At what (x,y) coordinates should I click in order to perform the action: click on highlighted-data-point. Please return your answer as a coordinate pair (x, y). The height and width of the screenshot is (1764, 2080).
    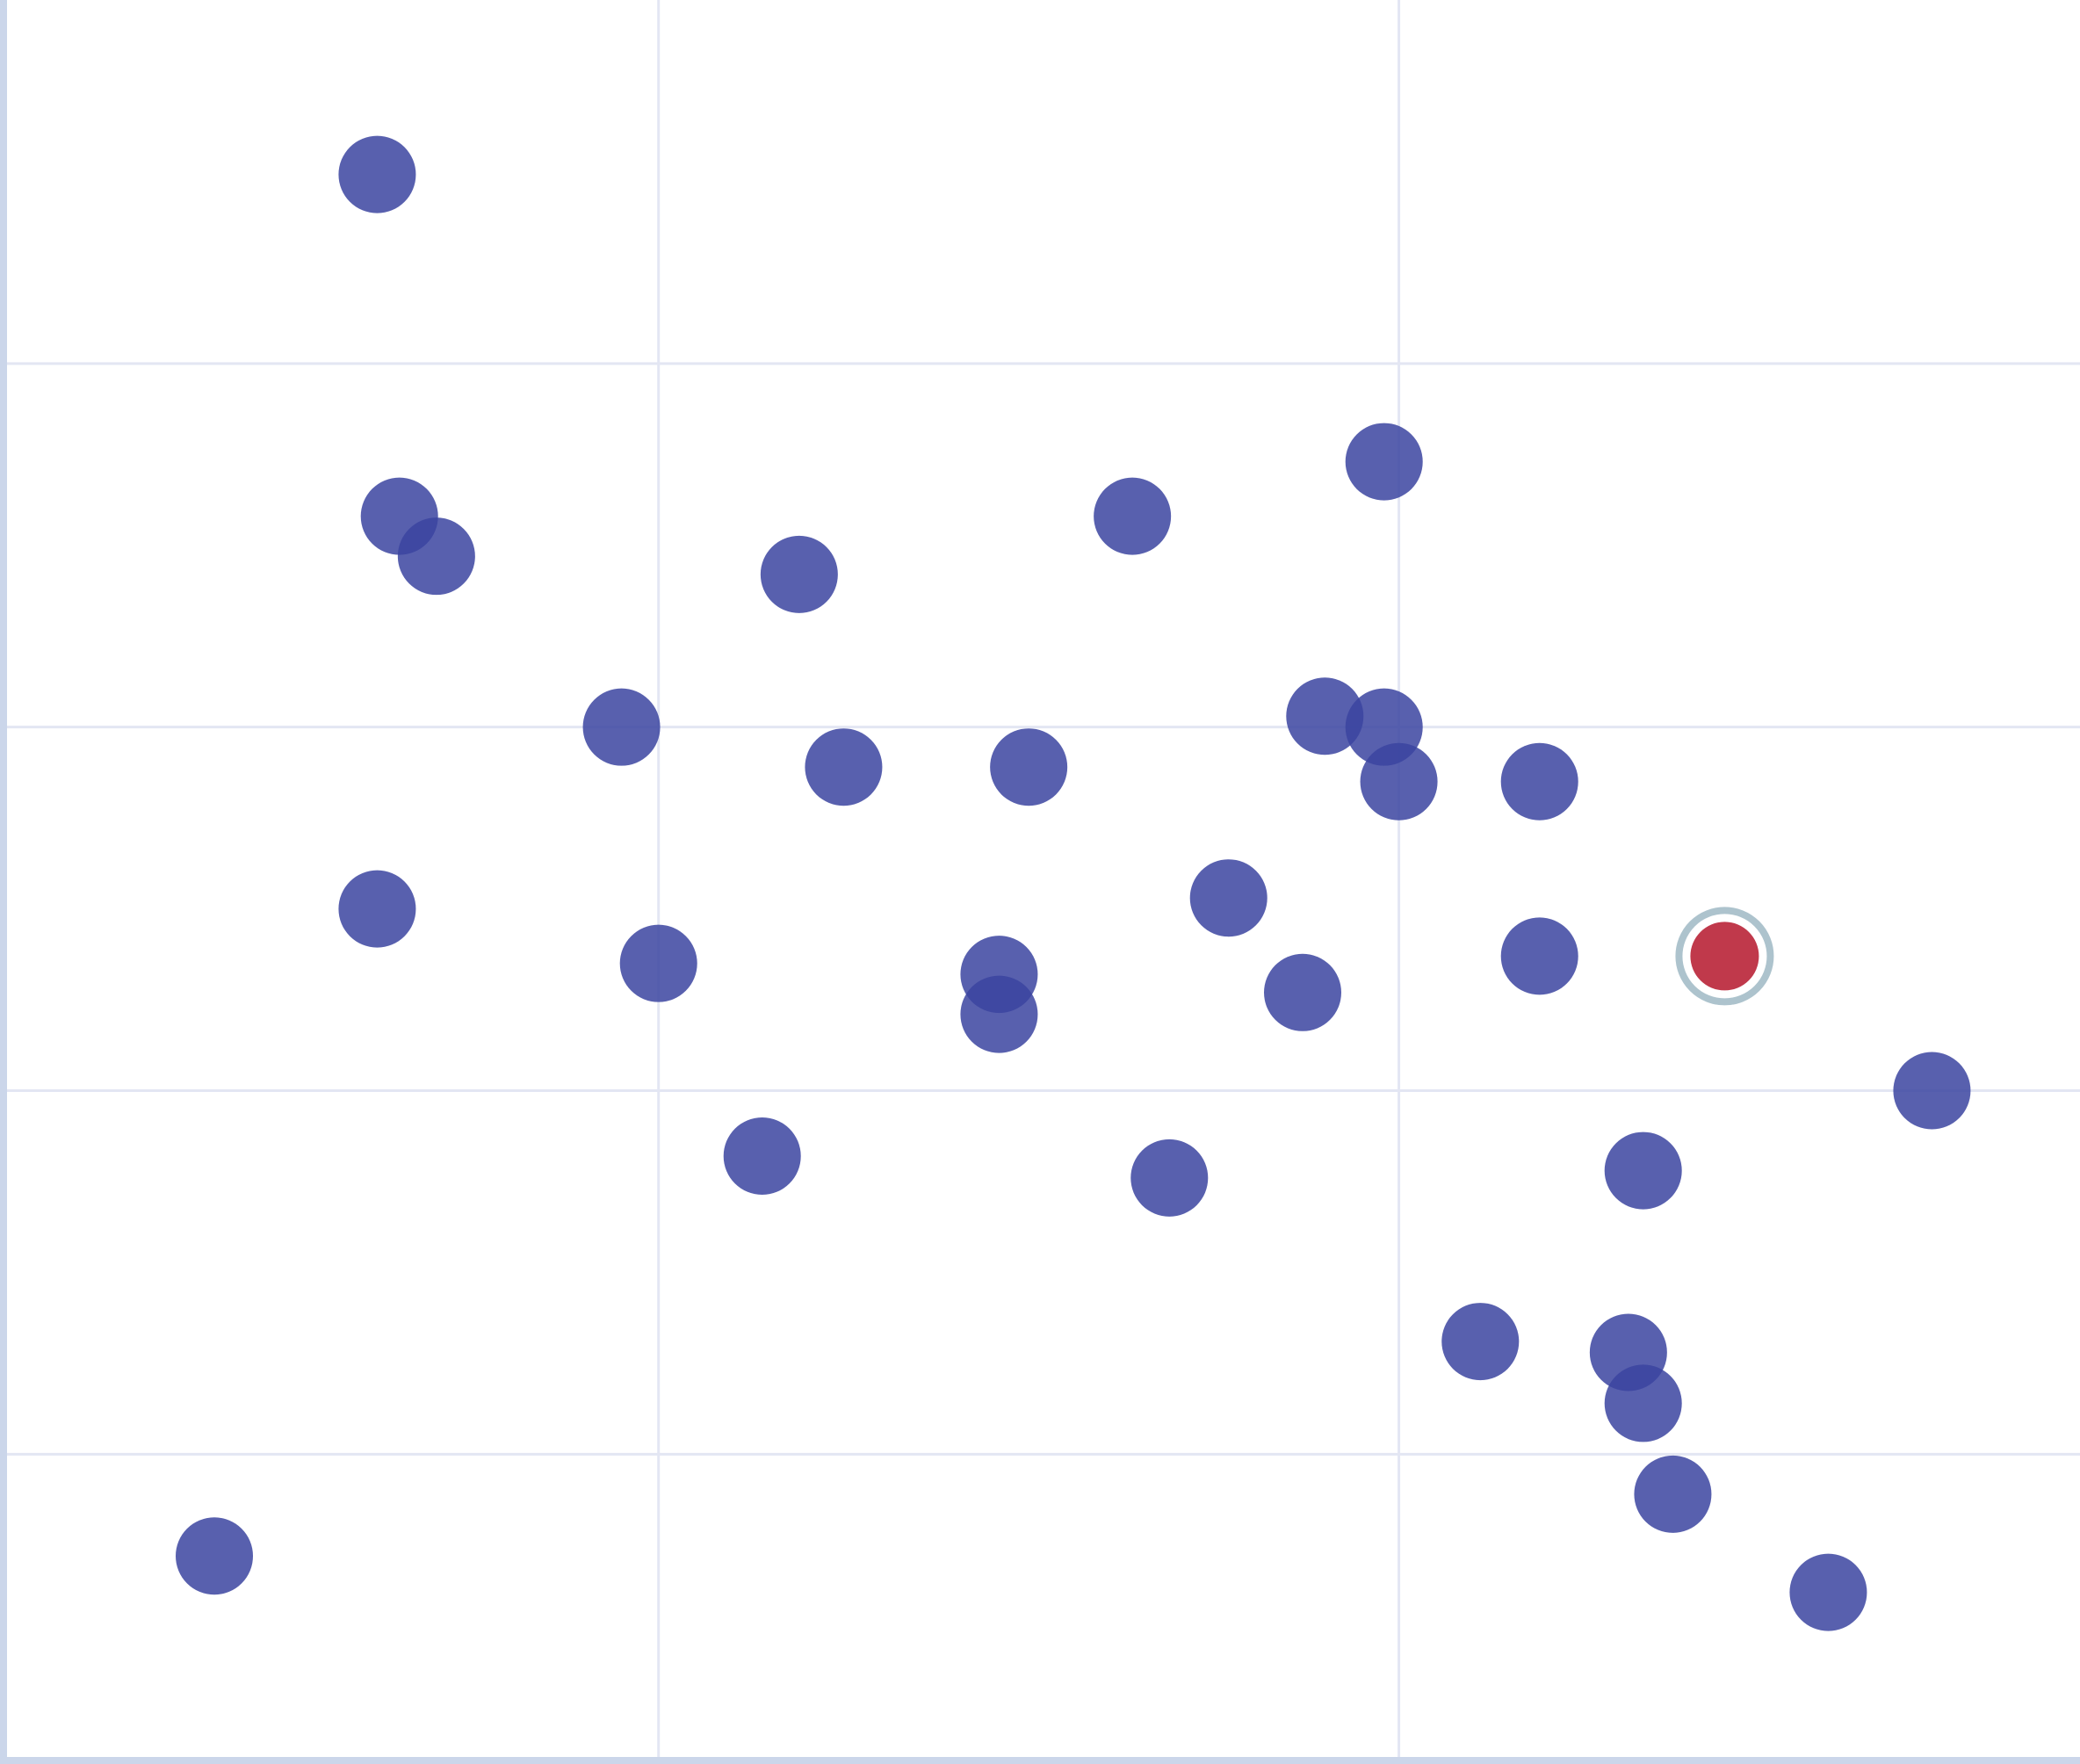
    Looking at the image, I should click on (1724, 956).